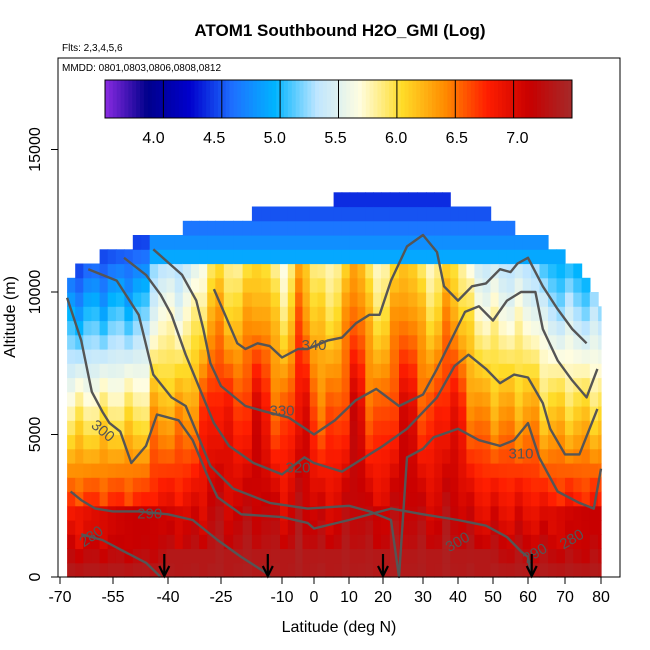  I want to click on colorbar-tick-label: 7.0, so click(517, 138).